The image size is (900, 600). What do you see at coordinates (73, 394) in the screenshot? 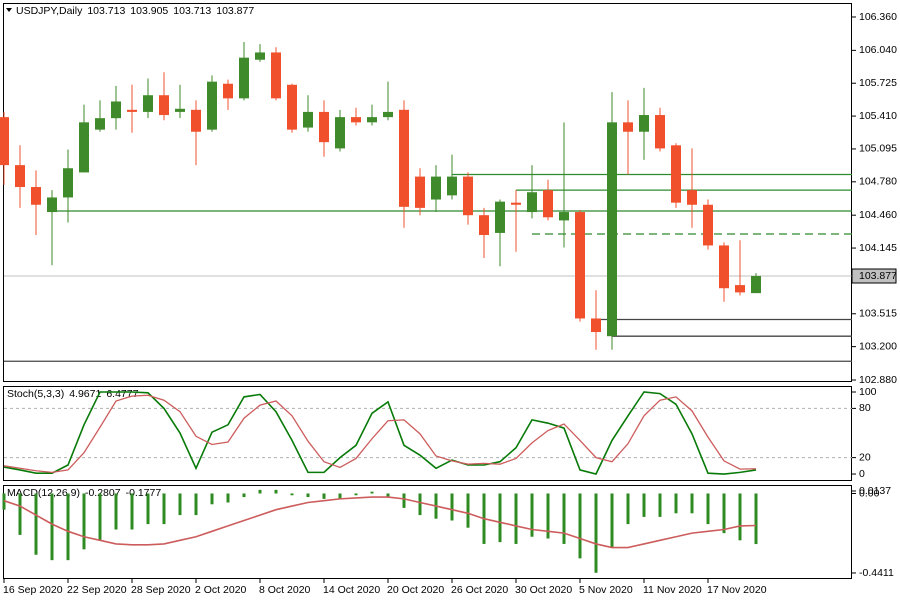
I see `panel-label: Stoch(5,3,3) 4.9671 6.4777` at bounding box center [73, 394].